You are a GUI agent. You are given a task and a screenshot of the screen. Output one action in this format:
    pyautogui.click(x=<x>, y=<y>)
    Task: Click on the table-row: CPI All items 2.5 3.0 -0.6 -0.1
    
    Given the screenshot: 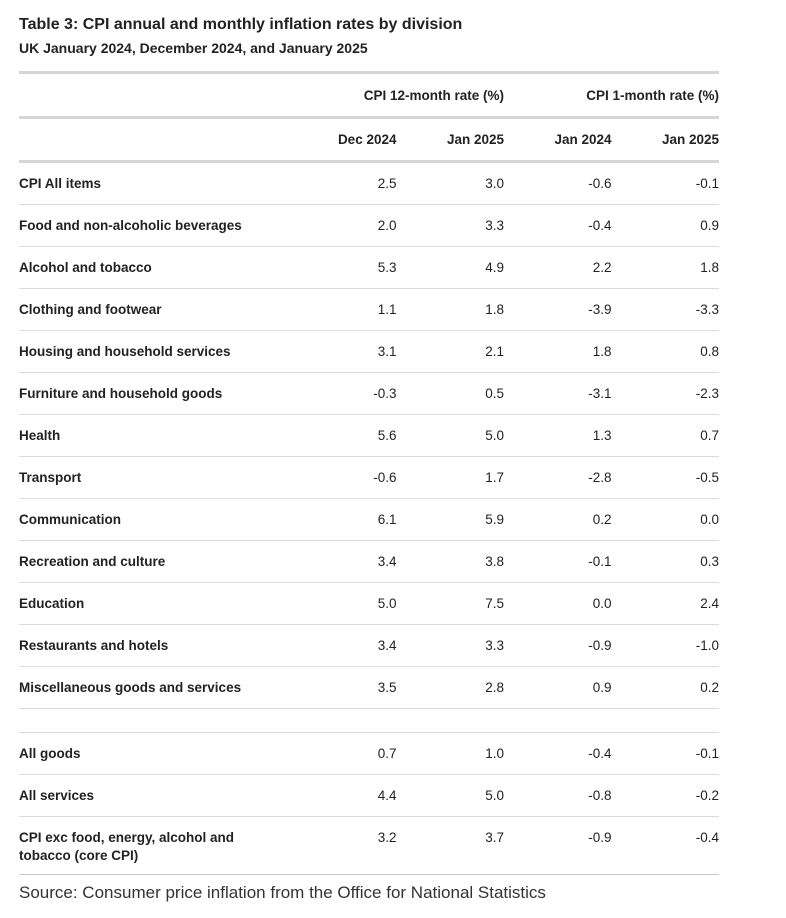 What is the action you would take?
    pyautogui.click(x=369, y=183)
    